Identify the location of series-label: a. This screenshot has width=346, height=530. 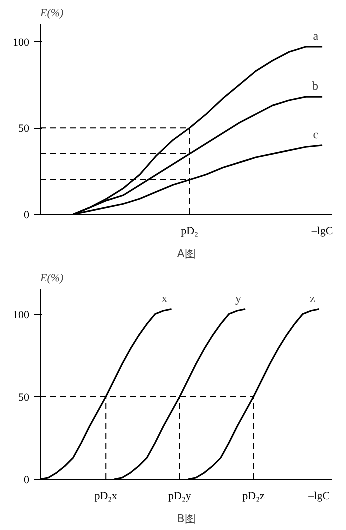
(316, 35).